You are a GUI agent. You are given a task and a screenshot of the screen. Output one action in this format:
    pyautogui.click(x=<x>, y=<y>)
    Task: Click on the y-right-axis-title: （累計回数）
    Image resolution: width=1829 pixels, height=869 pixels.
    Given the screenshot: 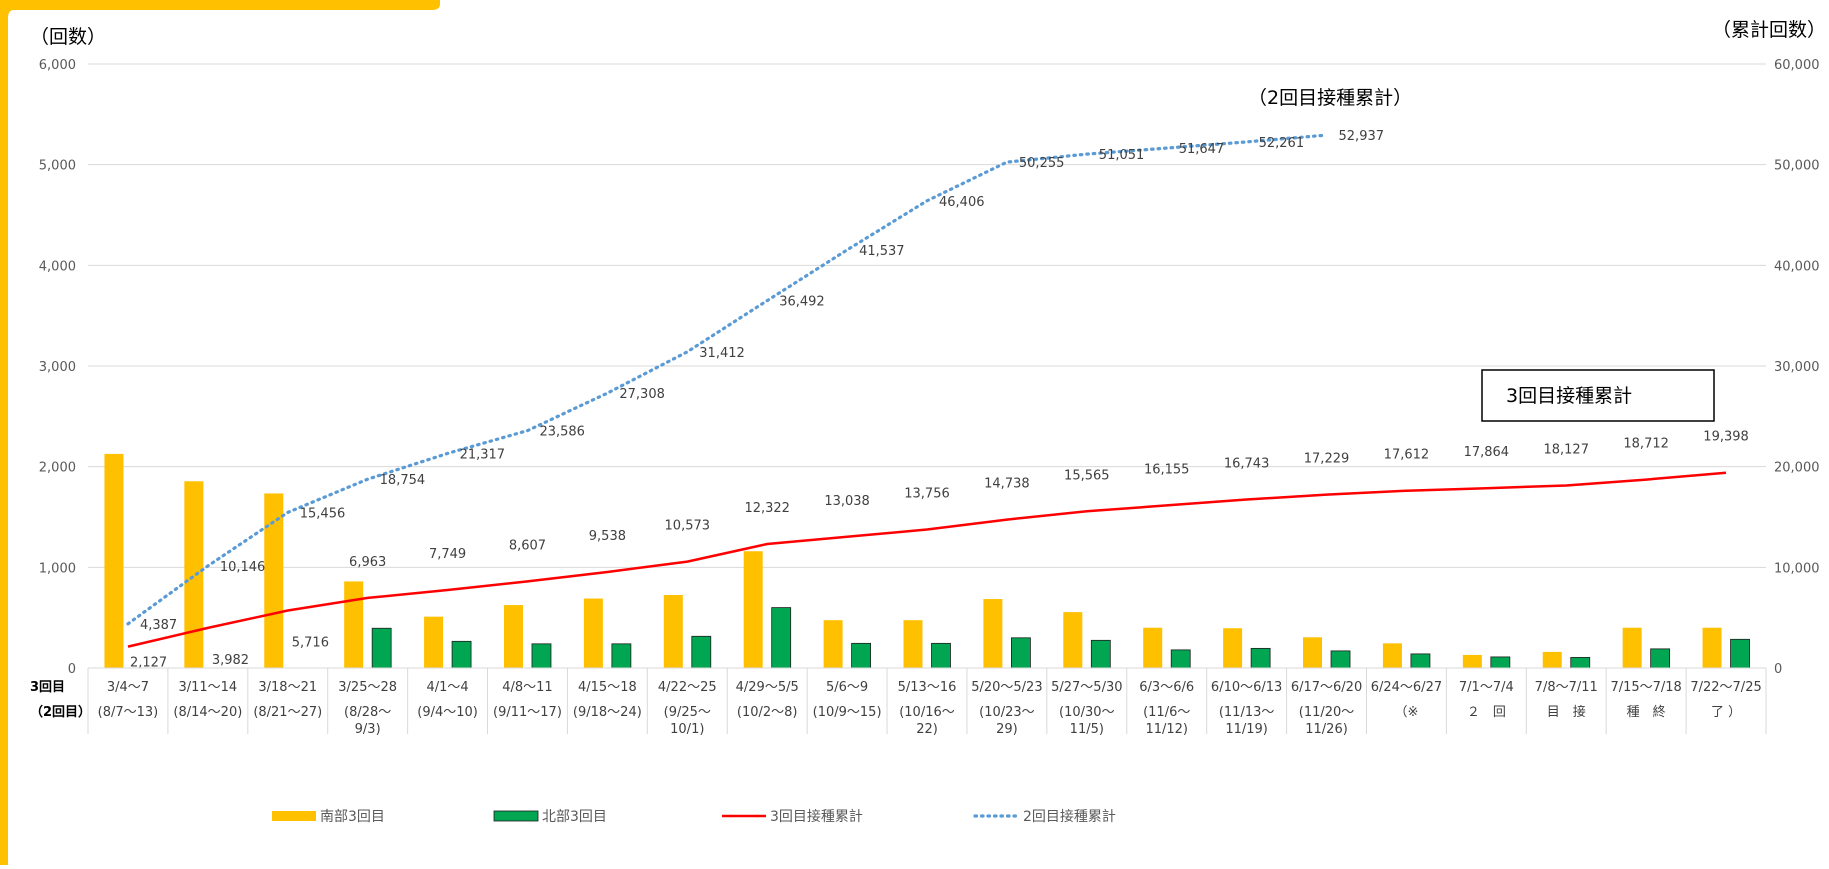 What is the action you would take?
    pyautogui.click(x=1769, y=30)
    